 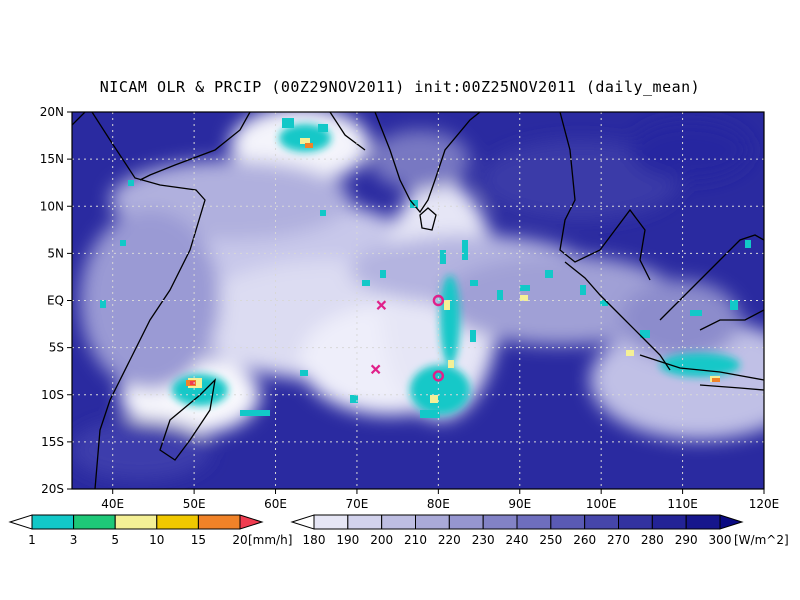 I want to click on lat-tick-label: 20S, so click(x=52, y=489).